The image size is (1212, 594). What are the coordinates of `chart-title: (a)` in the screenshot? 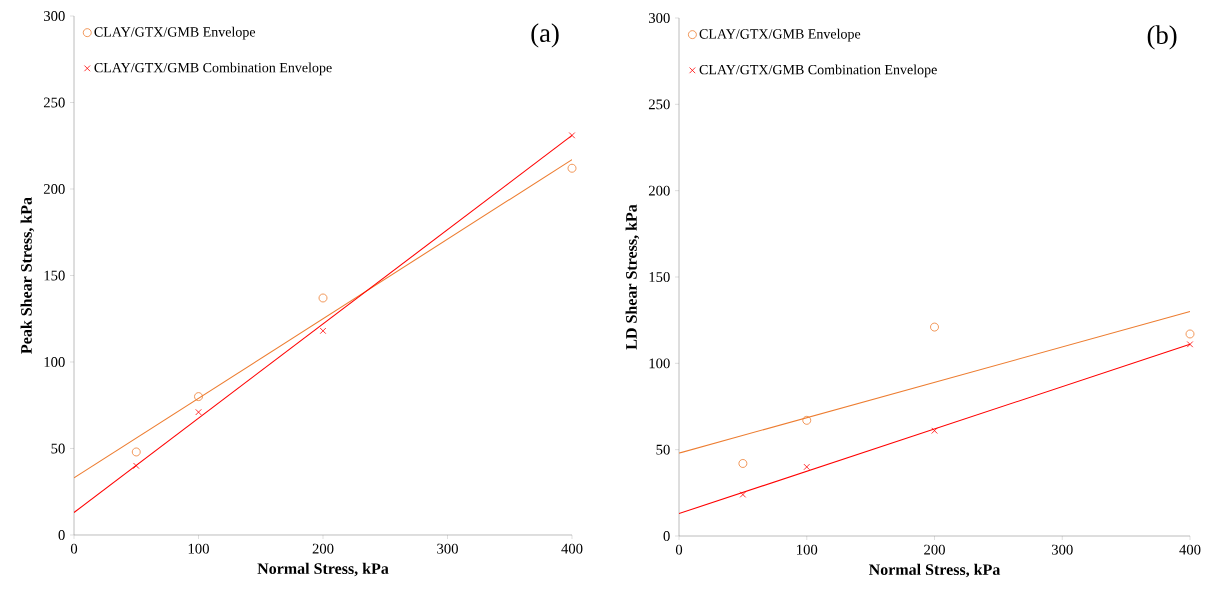 It's located at (545, 35).